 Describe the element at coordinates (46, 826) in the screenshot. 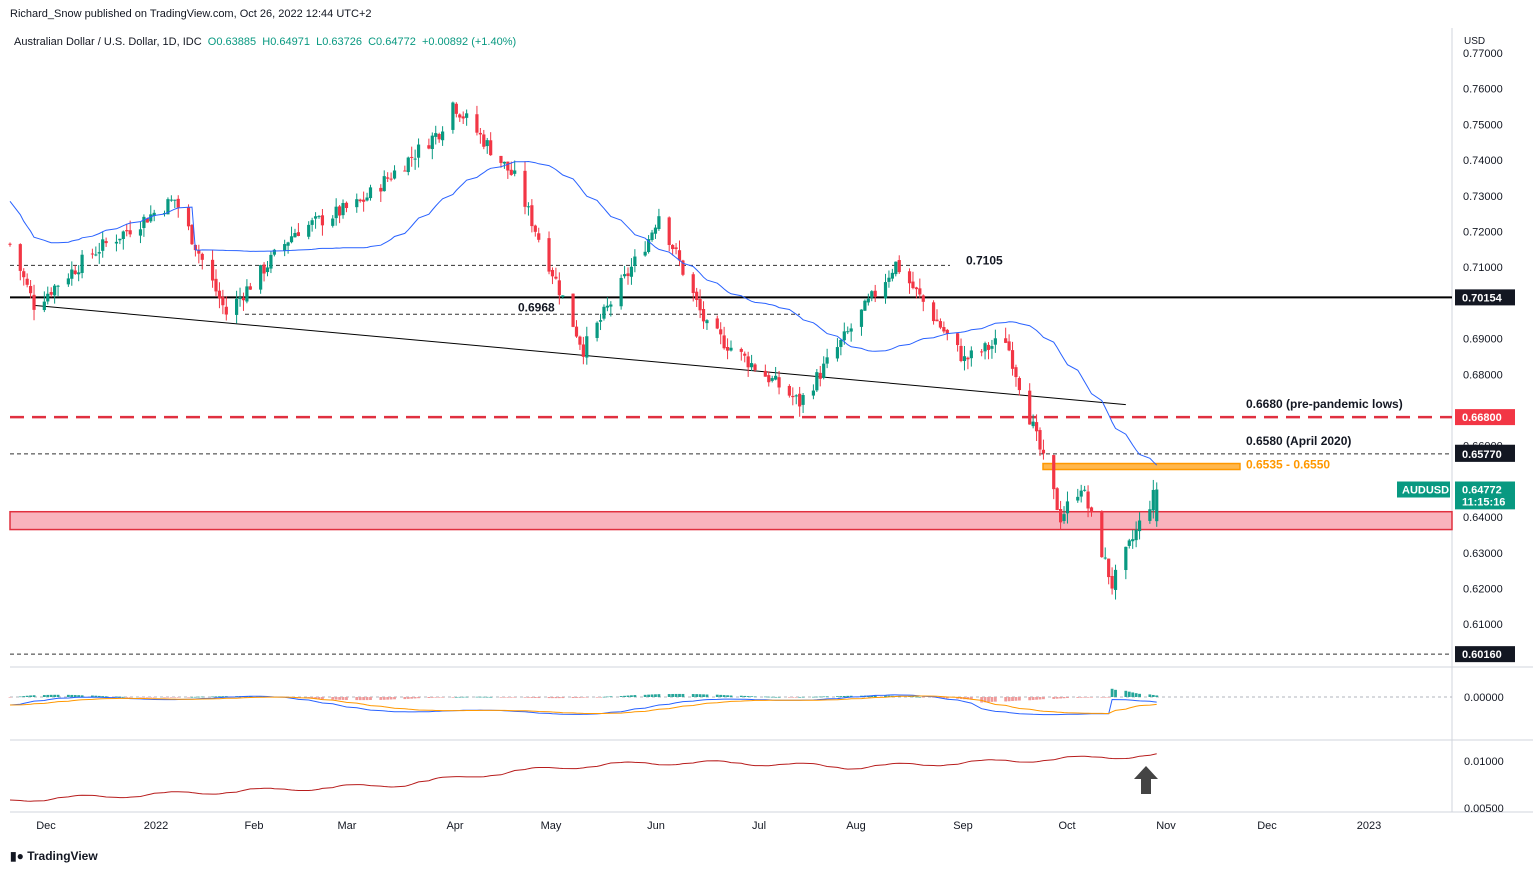

I see `x-tick-label: Dec` at that location.